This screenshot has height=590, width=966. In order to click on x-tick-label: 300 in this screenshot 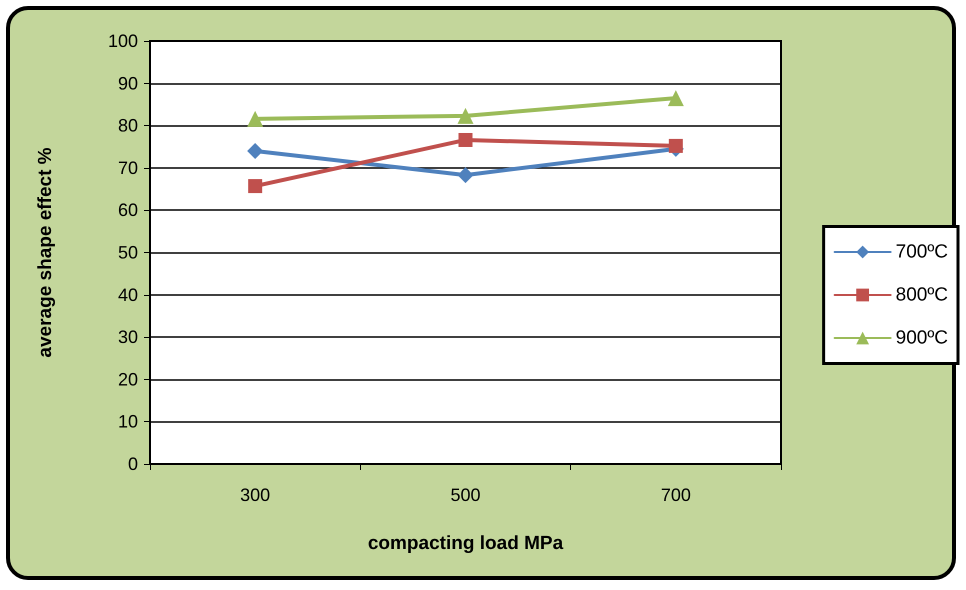, I will do `click(255, 495)`.